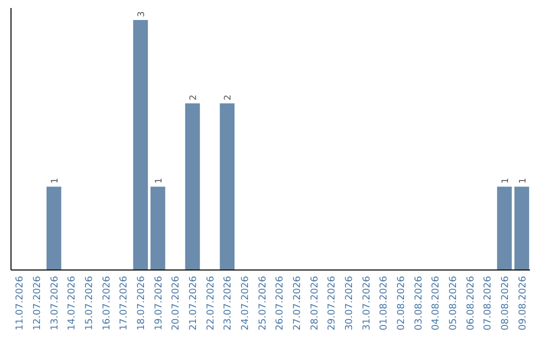  I want to click on x-tick-label: 09.08.2026, so click(522, 303).